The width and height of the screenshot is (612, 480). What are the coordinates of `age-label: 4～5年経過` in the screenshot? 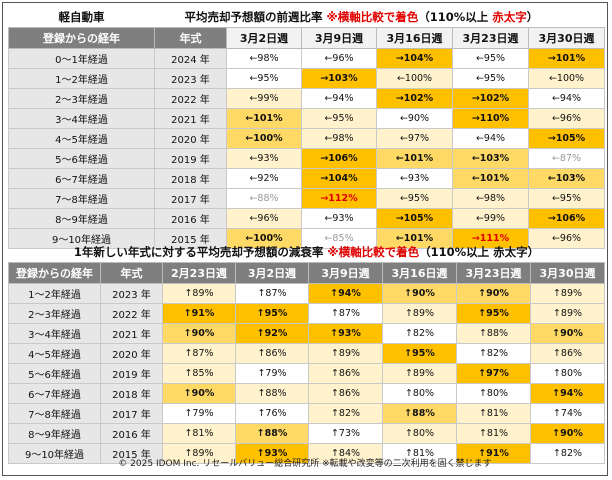 It's located at (81, 138).